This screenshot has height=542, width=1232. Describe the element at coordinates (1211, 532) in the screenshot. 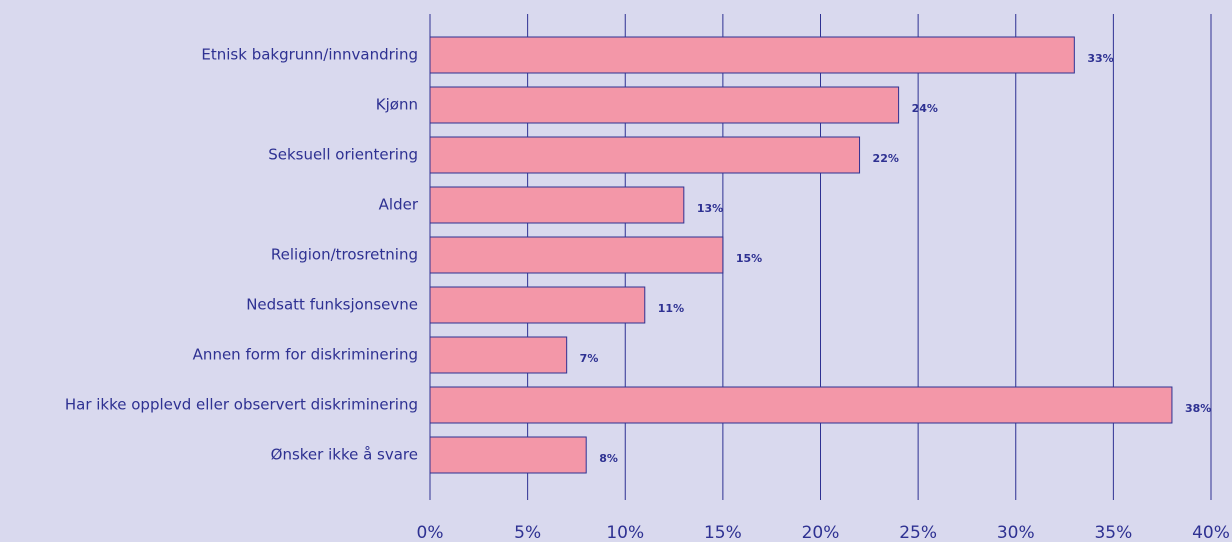

I see `x-tick-label: 40%` at that location.